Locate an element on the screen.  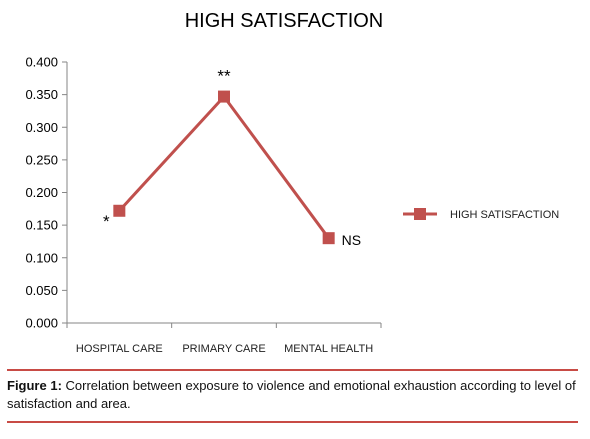
series-line is located at coordinates (224, 167).